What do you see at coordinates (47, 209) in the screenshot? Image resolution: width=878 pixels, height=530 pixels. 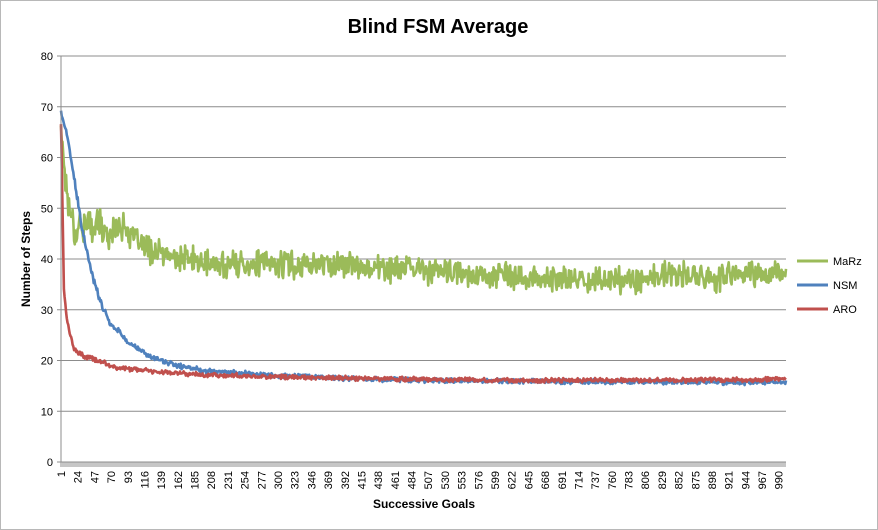 I see `y-tick-label: 50` at bounding box center [47, 209].